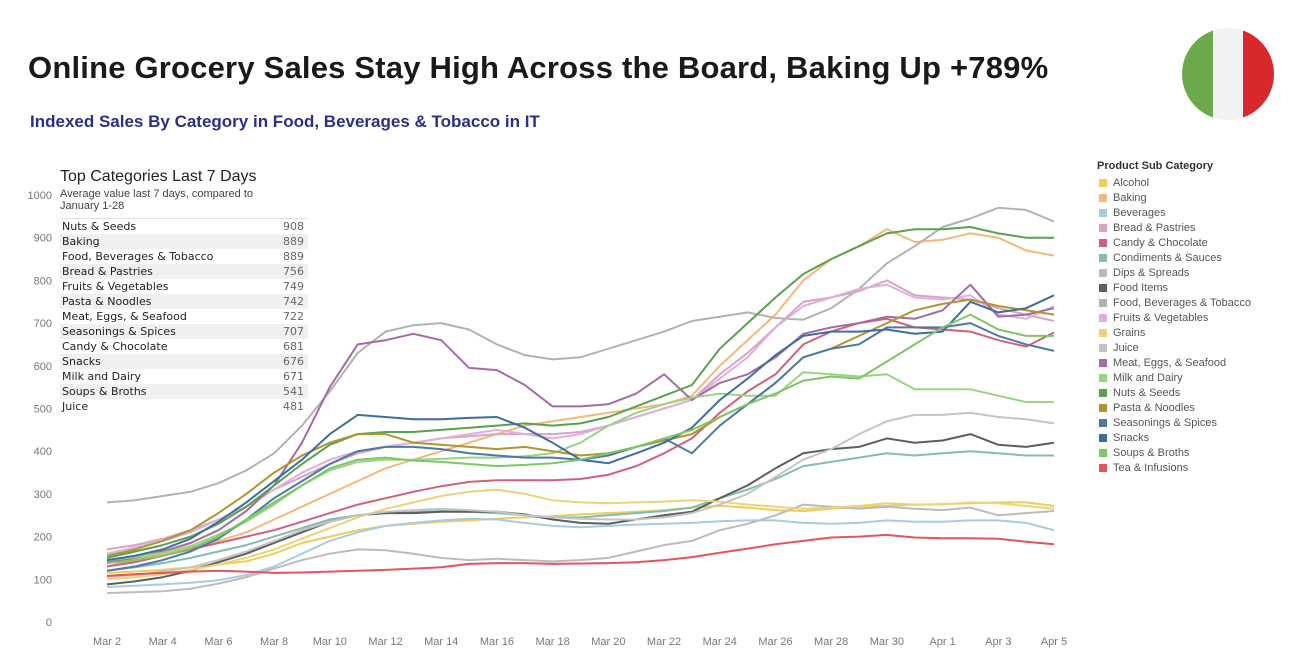 This screenshot has width=1302, height=658. I want to click on legend-item: Juice, so click(1174, 347).